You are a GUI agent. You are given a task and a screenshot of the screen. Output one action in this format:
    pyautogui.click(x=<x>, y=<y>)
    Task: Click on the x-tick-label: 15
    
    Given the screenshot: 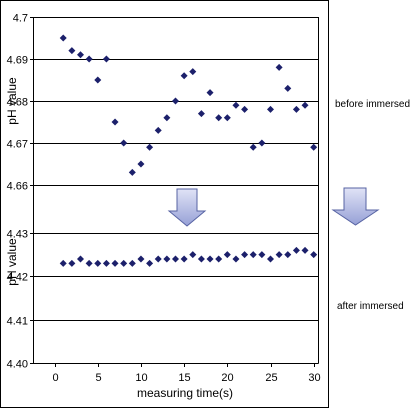 What is the action you would take?
    pyautogui.click(x=184, y=378)
    